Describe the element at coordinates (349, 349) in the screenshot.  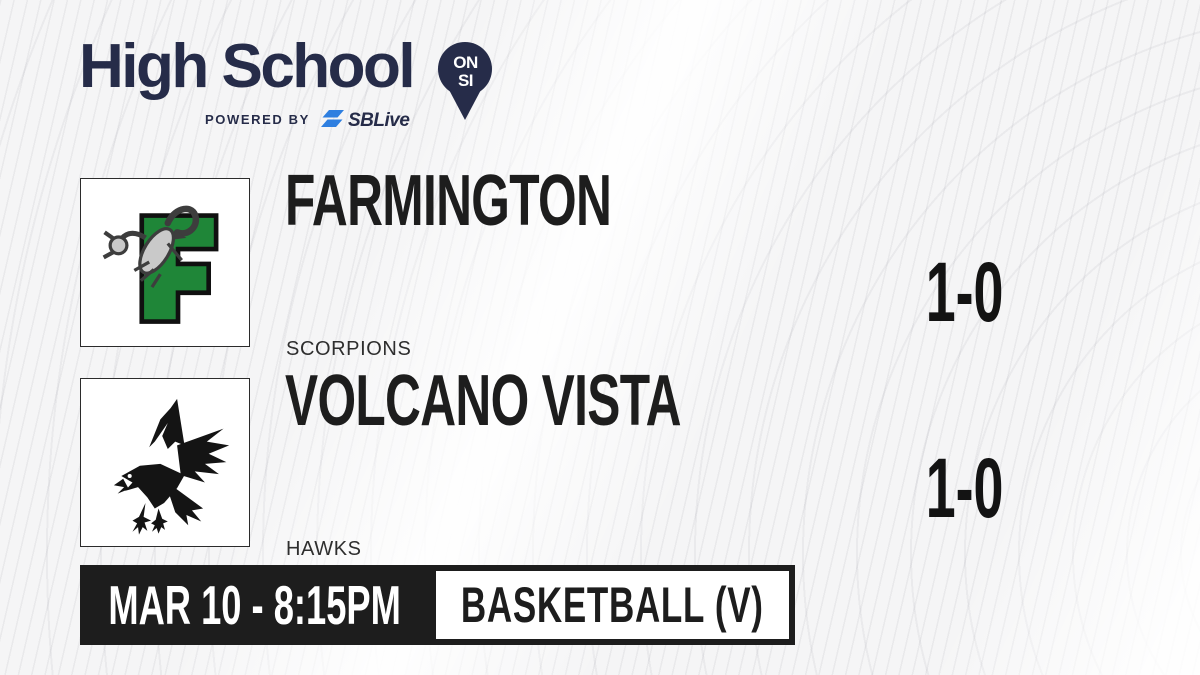
I see `team1-mascot: SCORPIONS` at that location.